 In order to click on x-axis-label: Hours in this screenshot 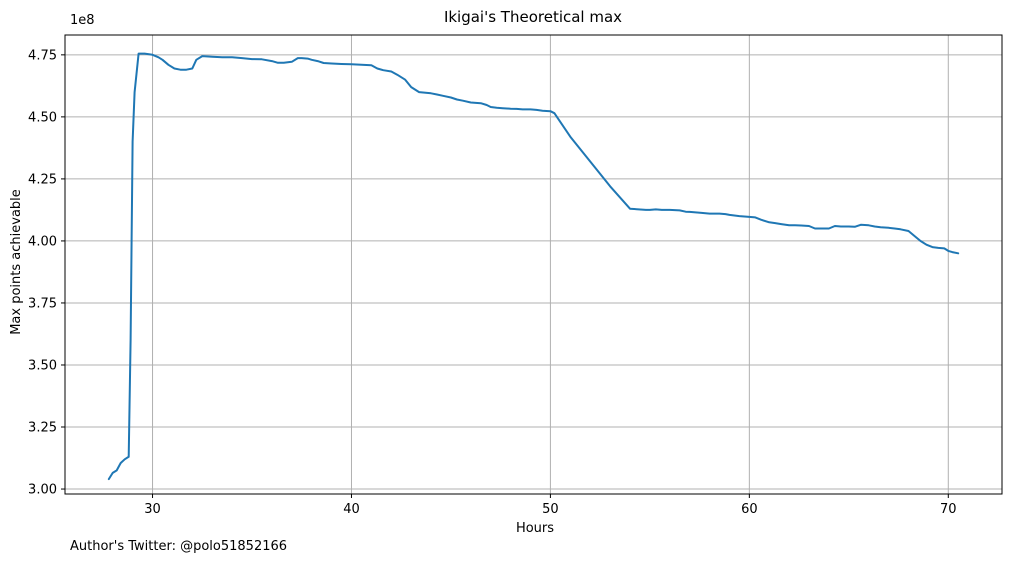, I will do `click(535, 528)`.